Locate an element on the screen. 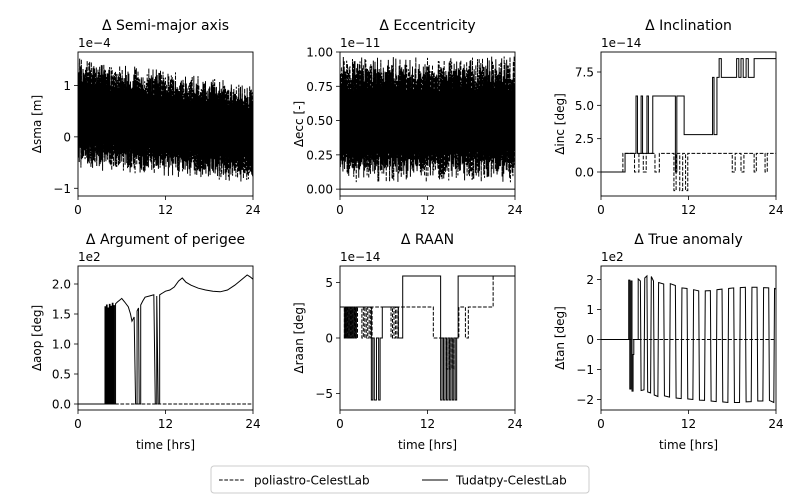 The image size is (800, 500). y-axis-label: Δtan [deg] is located at coordinates (560, 338).